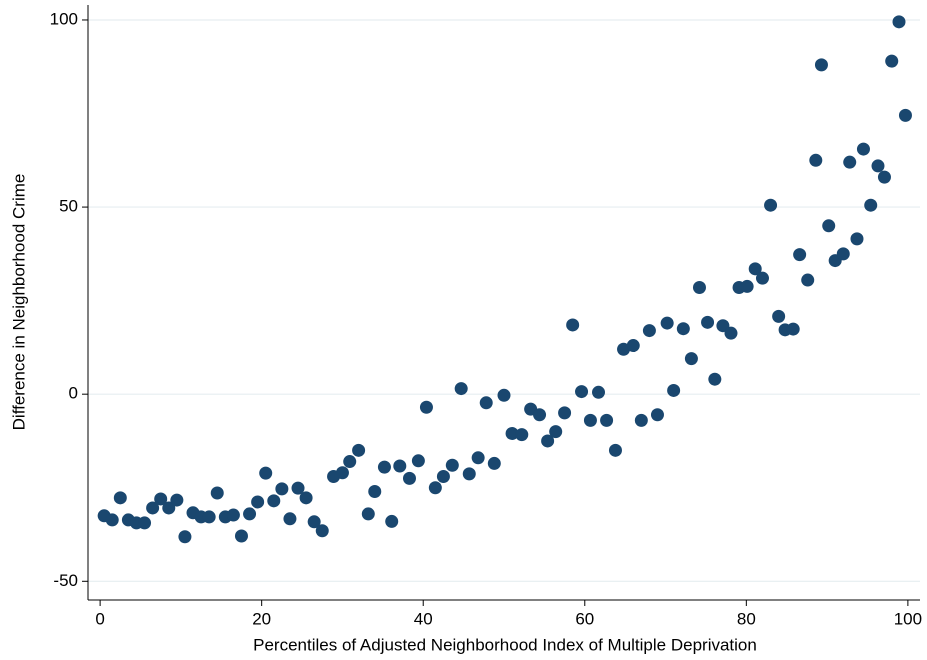 Image resolution: width=927 pixels, height=660 pixels. Describe the element at coordinates (423, 618) in the screenshot. I see `x-tick-label: 40` at that location.